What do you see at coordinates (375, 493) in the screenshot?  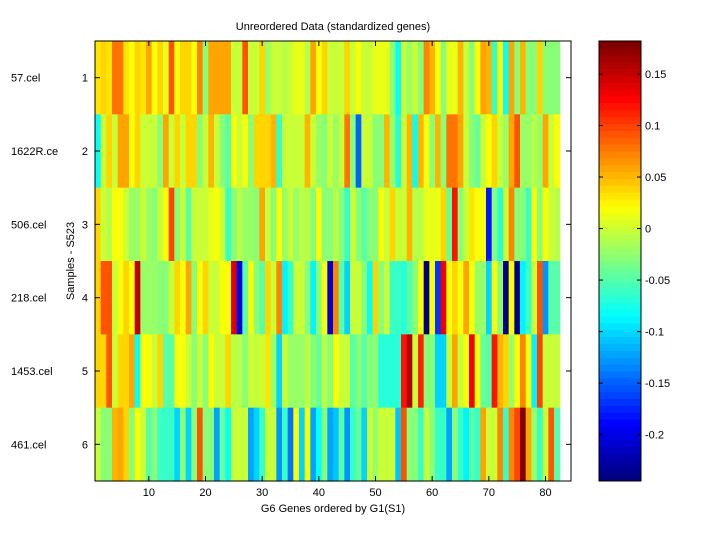 I see `x-tick-label: 50` at bounding box center [375, 493].